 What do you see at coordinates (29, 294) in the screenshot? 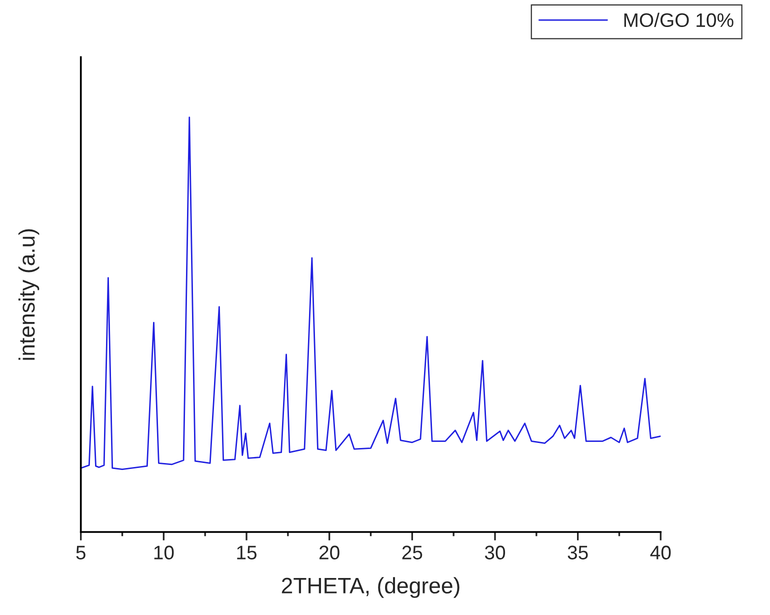
I see `y-axis-title: intensity (a.u)` at bounding box center [29, 294].